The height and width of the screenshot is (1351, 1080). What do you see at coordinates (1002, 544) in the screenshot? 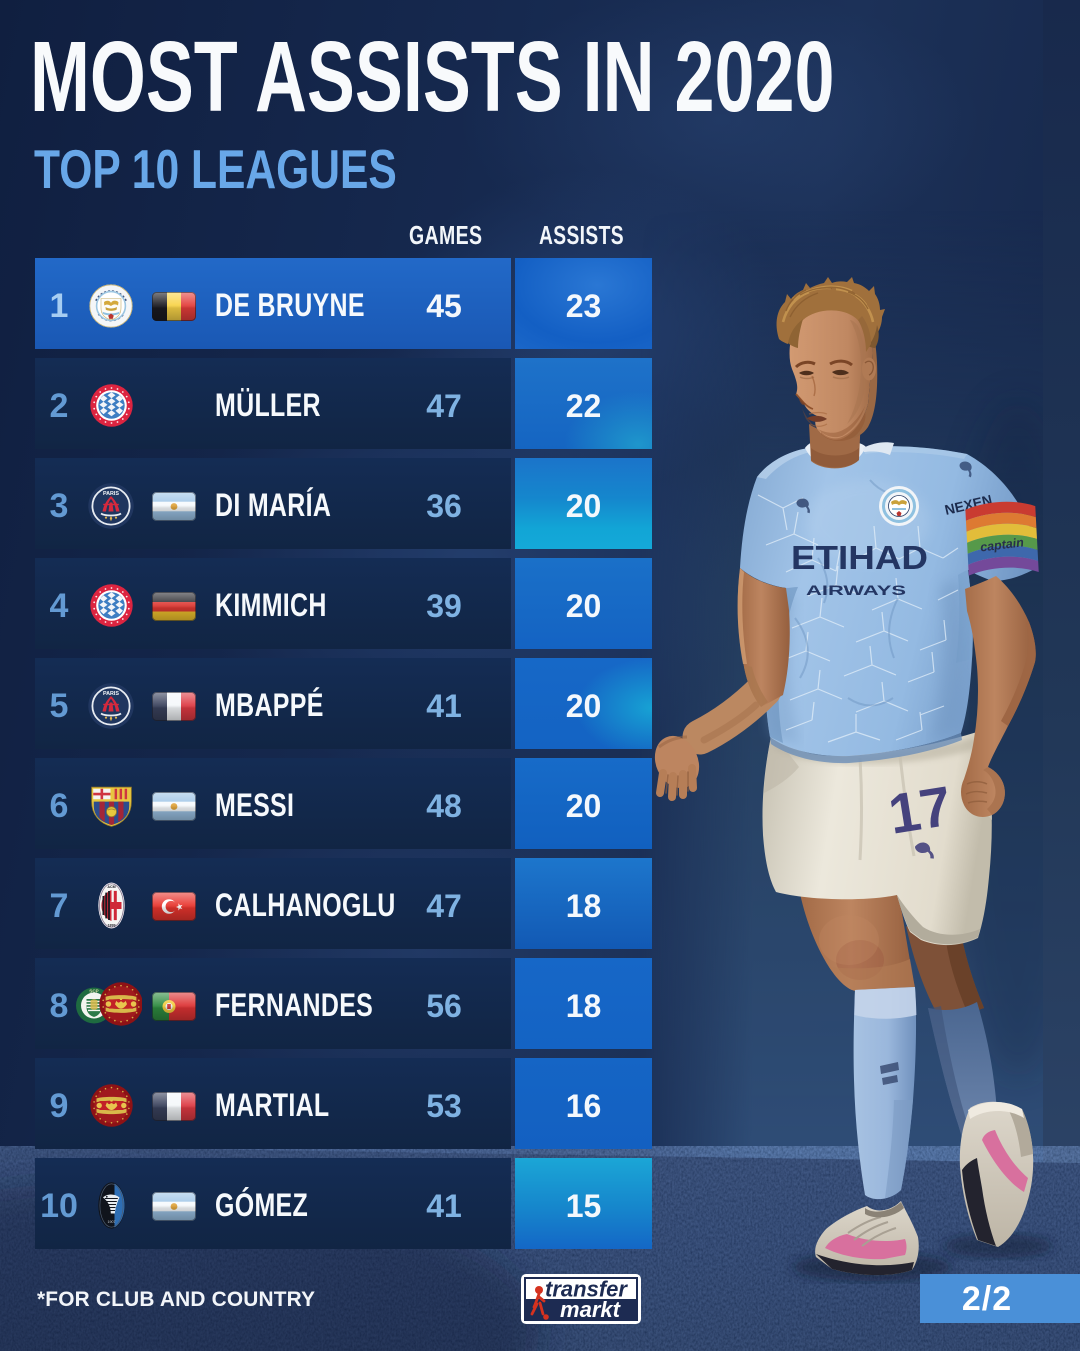
I see `svg-text: captain` at bounding box center [1002, 544].